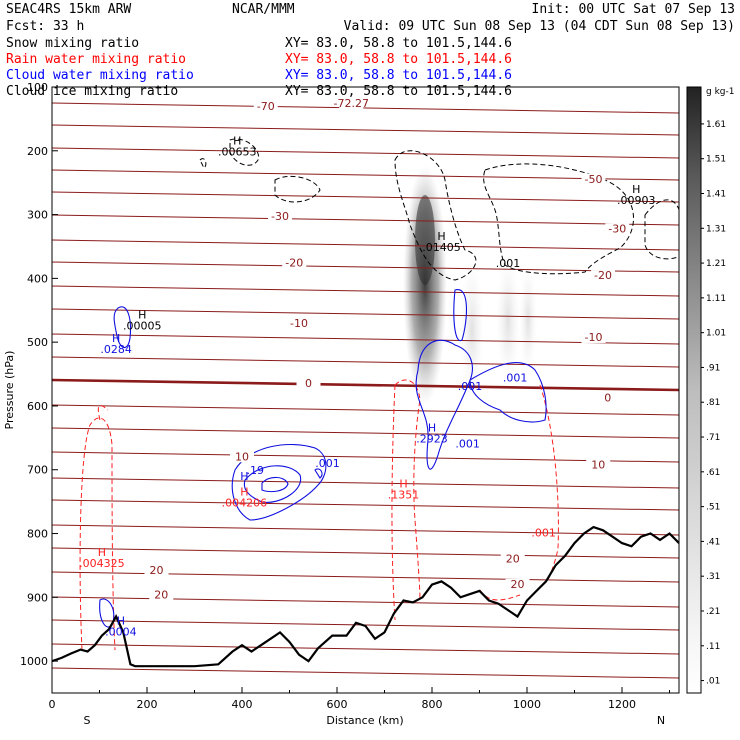 The height and width of the screenshot is (740, 740). I want to click on extremum-value: .00005, so click(142, 326).